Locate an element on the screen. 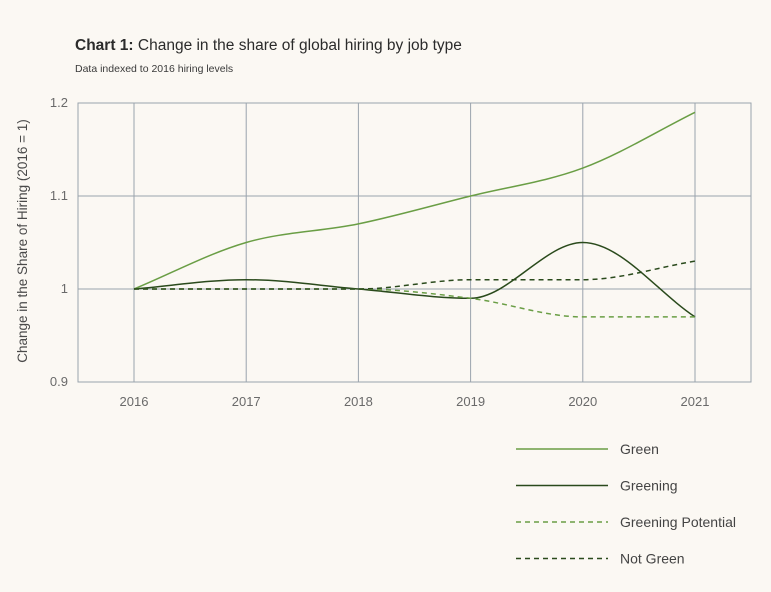 The image size is (771, 592). series-line-greening is located at coordinates (414, 279).